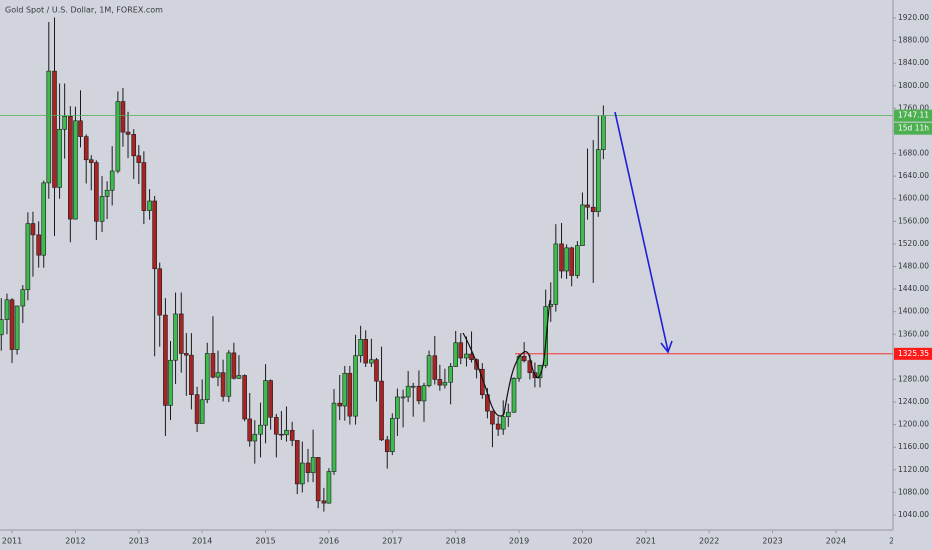 The image size is (932, 550). I want to click on price-axis, so click(912, 275).